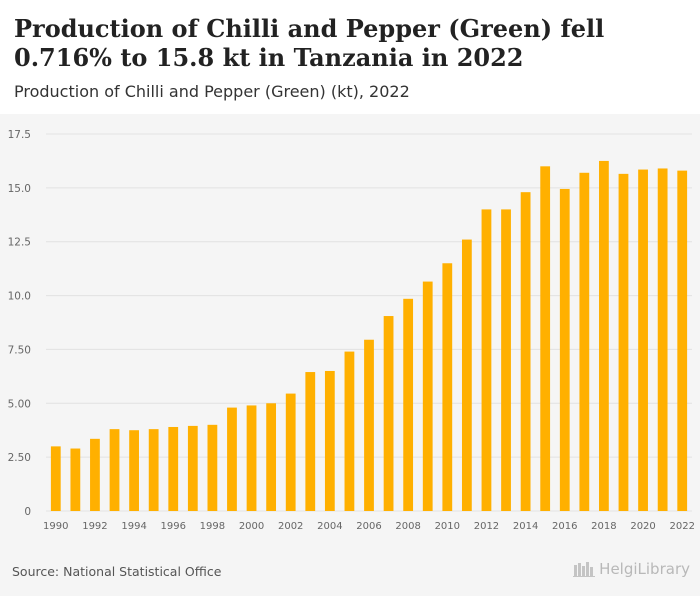 The width and height of the screenshot is (700, 596). I want to click on x-tick-label: 1992, so click(94, 526).